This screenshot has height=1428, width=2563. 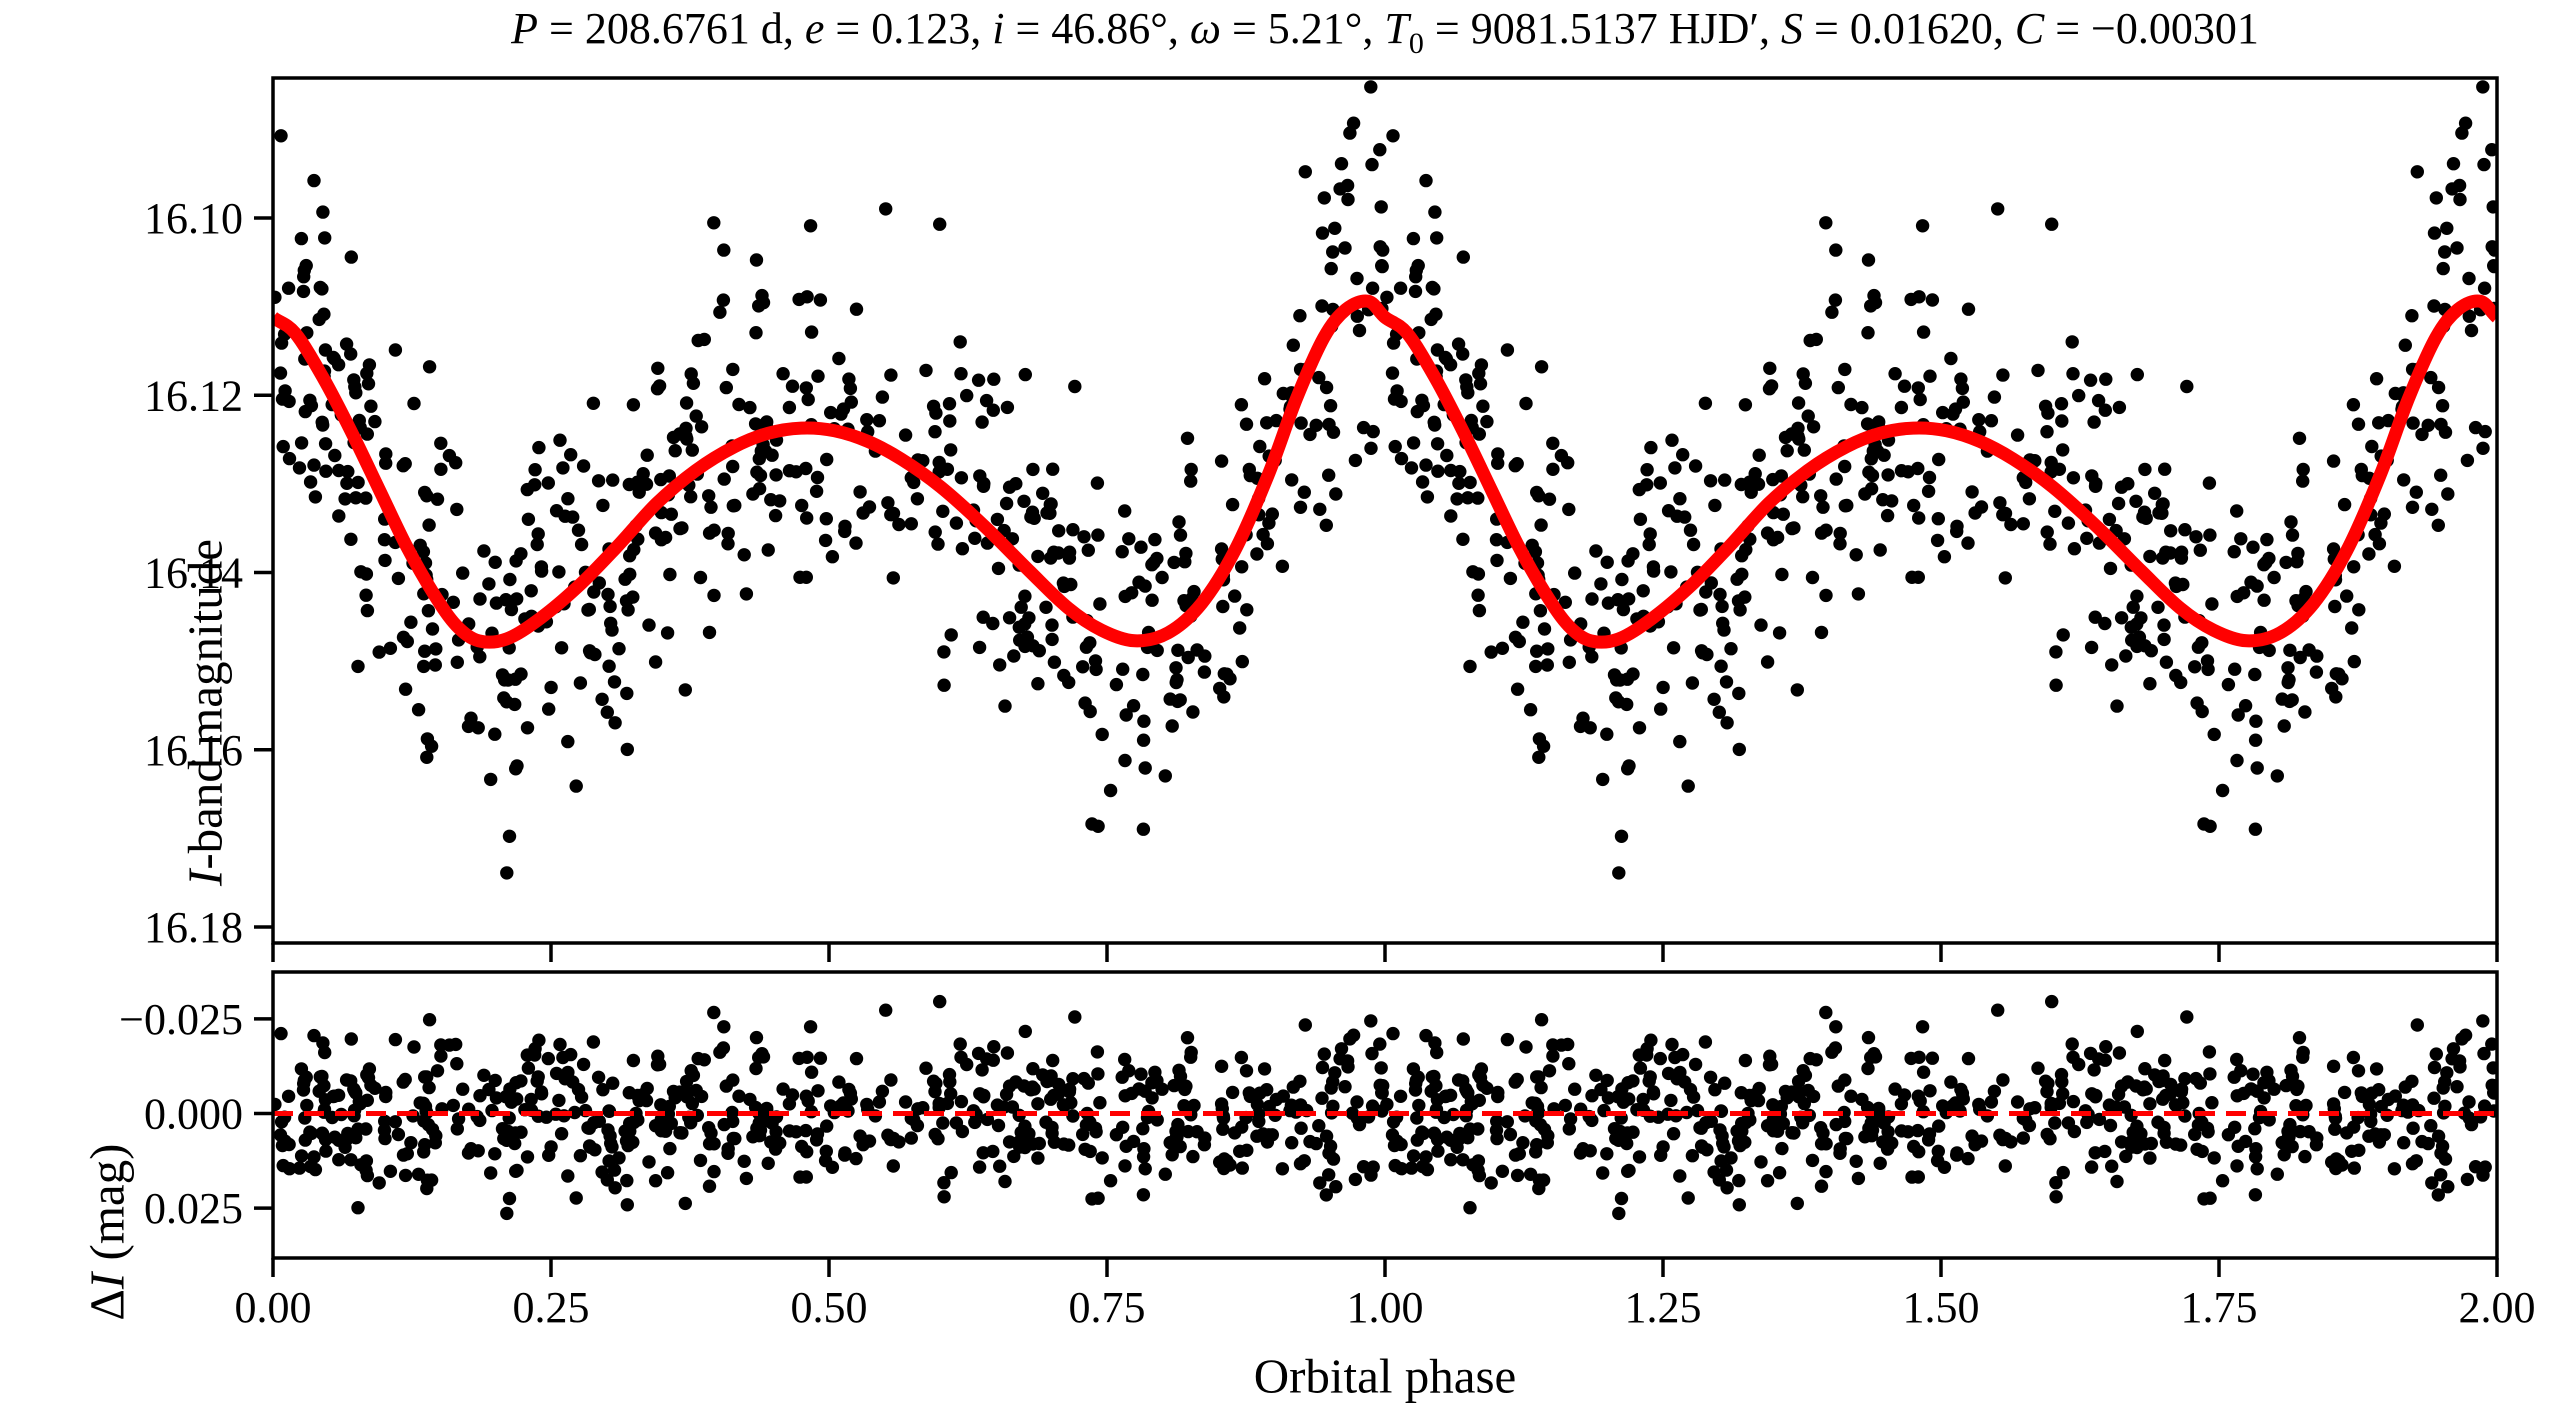 I want to click on label-text: -band magnitude, so click(x=205, y=704).